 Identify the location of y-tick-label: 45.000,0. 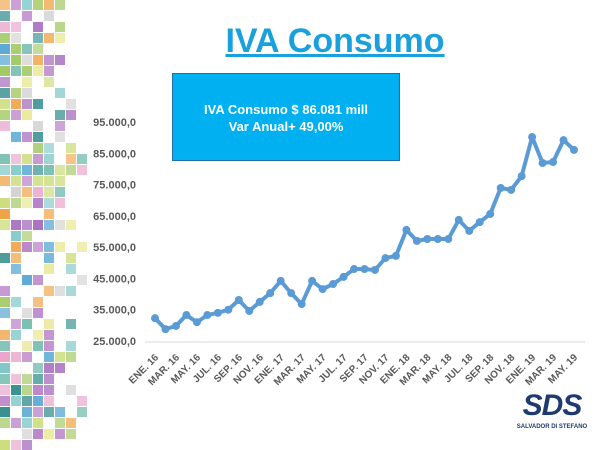
(114, 279).